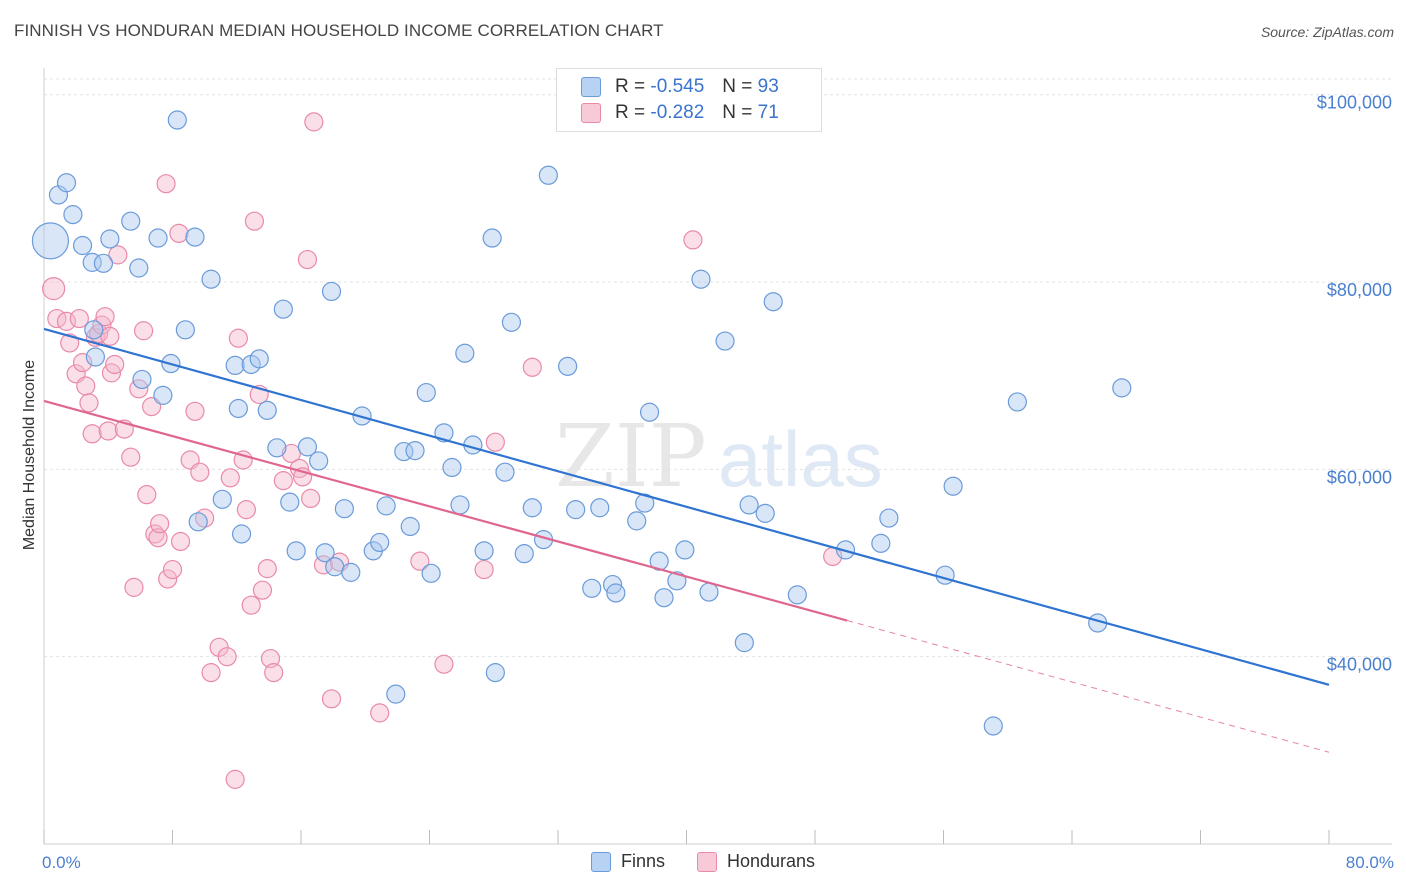  I want to click on hondurans-swatch, so click(591, 113).